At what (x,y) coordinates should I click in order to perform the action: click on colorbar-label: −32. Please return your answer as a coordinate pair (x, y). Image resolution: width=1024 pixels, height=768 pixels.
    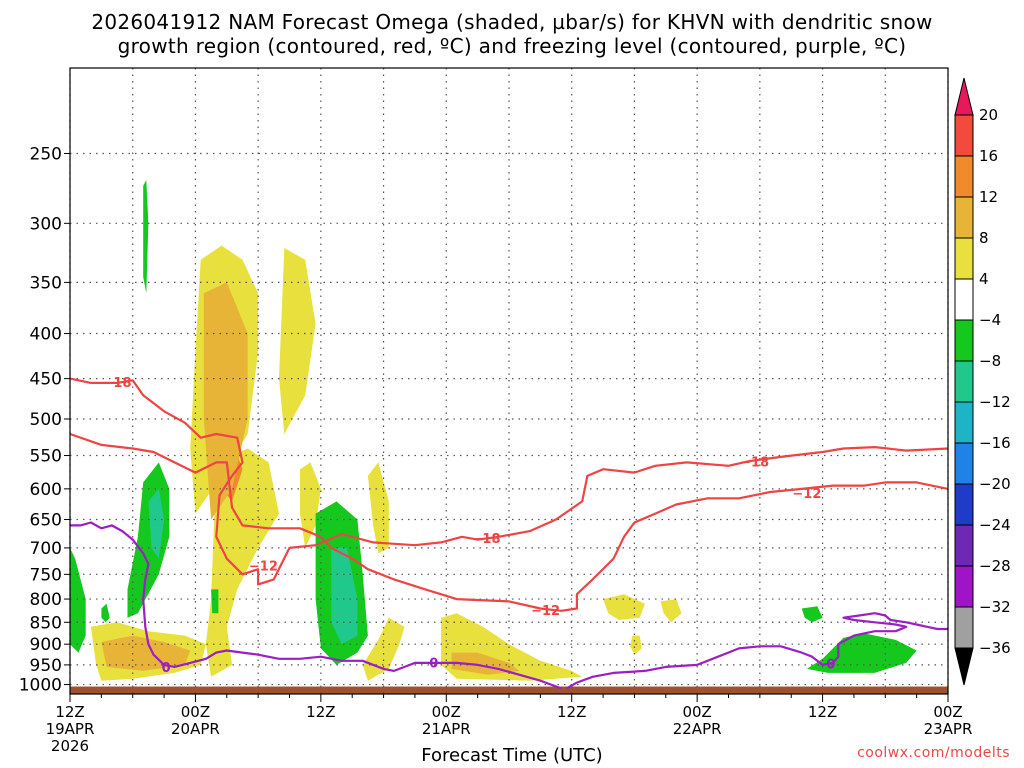
    Looking at the image, I should click on (995, 607).